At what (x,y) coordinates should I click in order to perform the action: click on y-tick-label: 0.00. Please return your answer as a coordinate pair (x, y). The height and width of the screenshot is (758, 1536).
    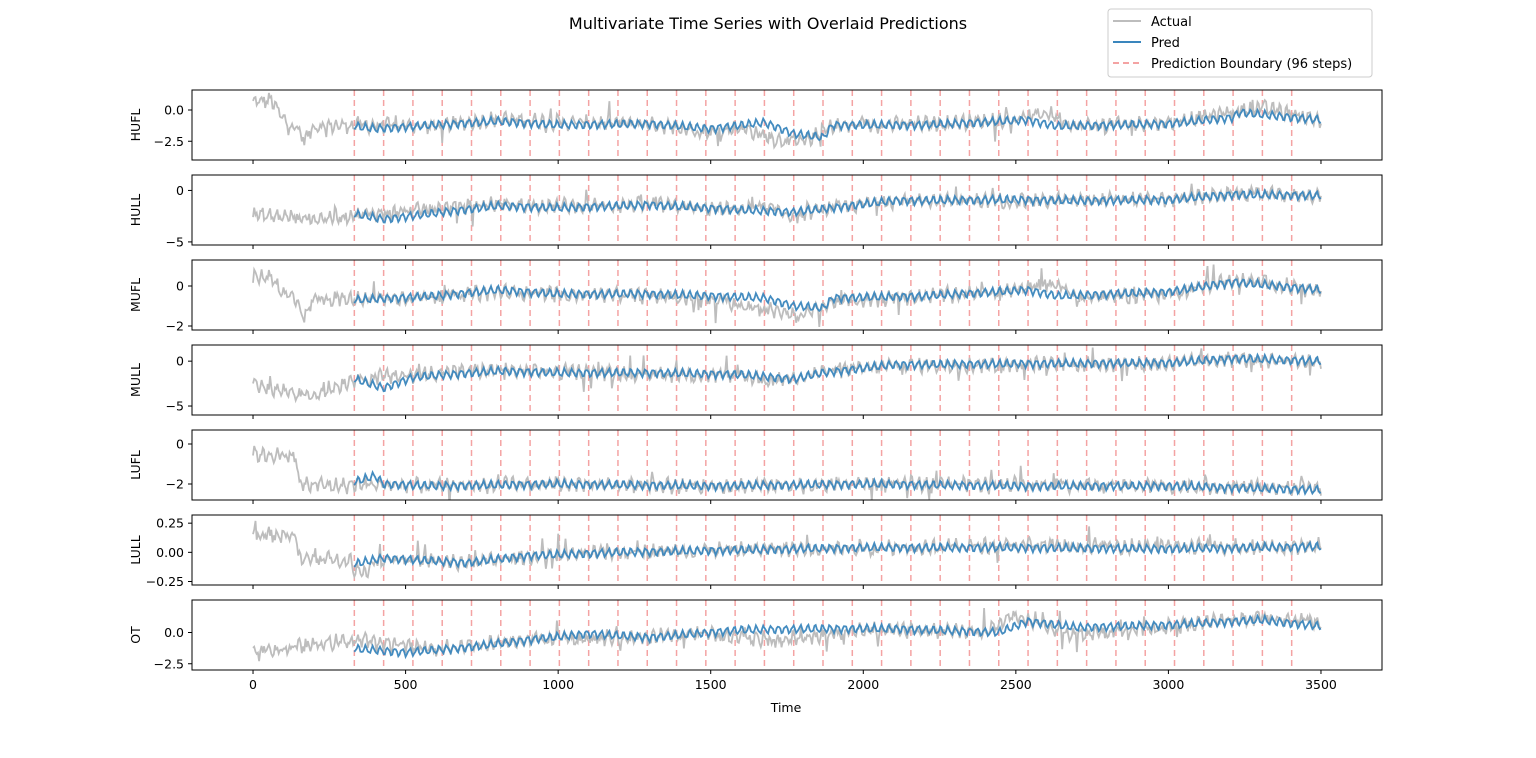
    Looking at the image, I should click on (170, 552).